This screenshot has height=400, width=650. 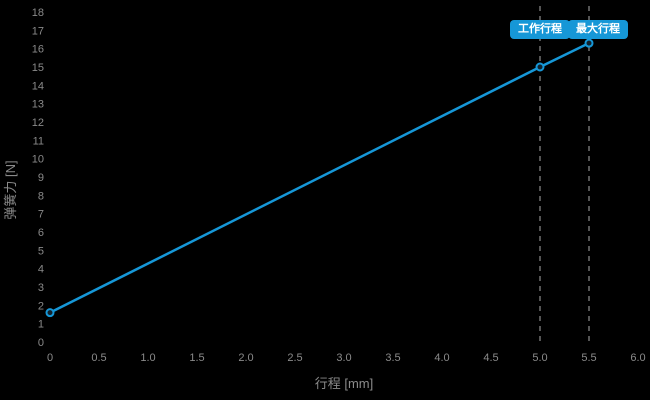 I want to click on y-axis-tick-label: 1, so click(x=41, y=325).